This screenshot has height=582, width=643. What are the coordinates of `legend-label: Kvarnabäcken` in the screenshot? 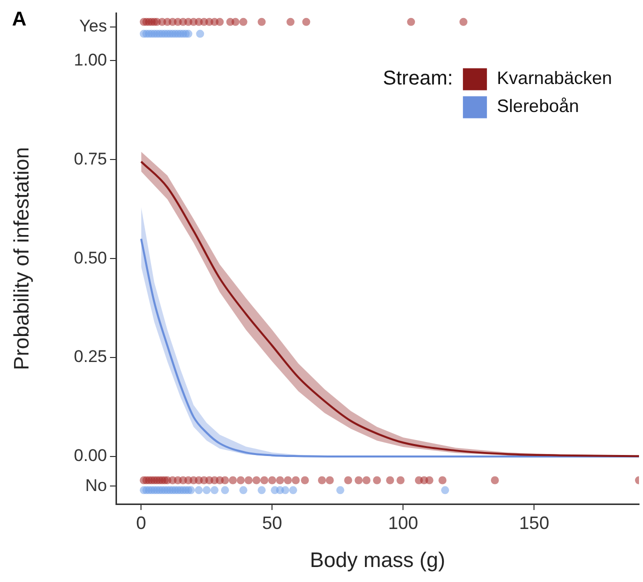 It's located at (554, 78).